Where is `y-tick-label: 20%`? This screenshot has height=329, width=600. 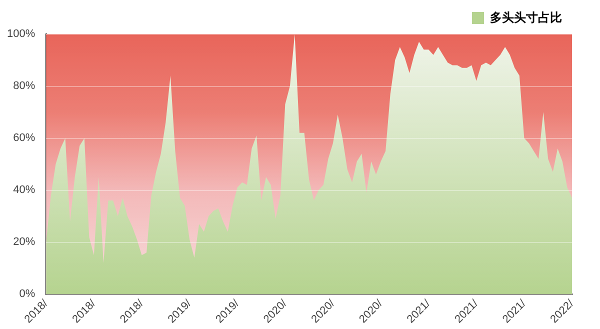
y-tick-label: 20% is located at coordinates (24, 242).